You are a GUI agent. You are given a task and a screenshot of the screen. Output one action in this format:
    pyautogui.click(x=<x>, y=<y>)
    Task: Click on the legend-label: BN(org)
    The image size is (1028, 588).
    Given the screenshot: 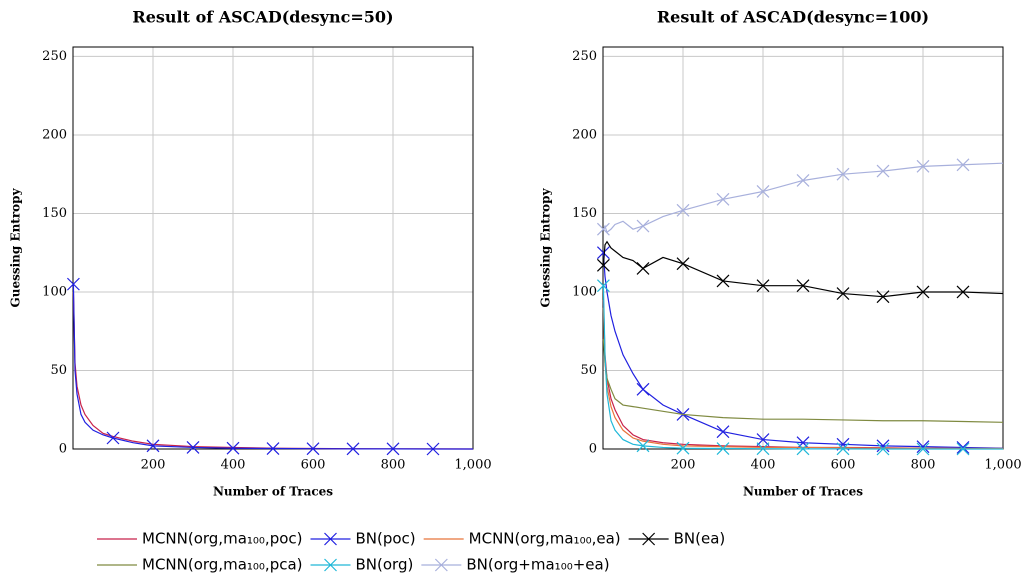 What is the action you would take?
    pyautogui.click(x=385, y=565)
    